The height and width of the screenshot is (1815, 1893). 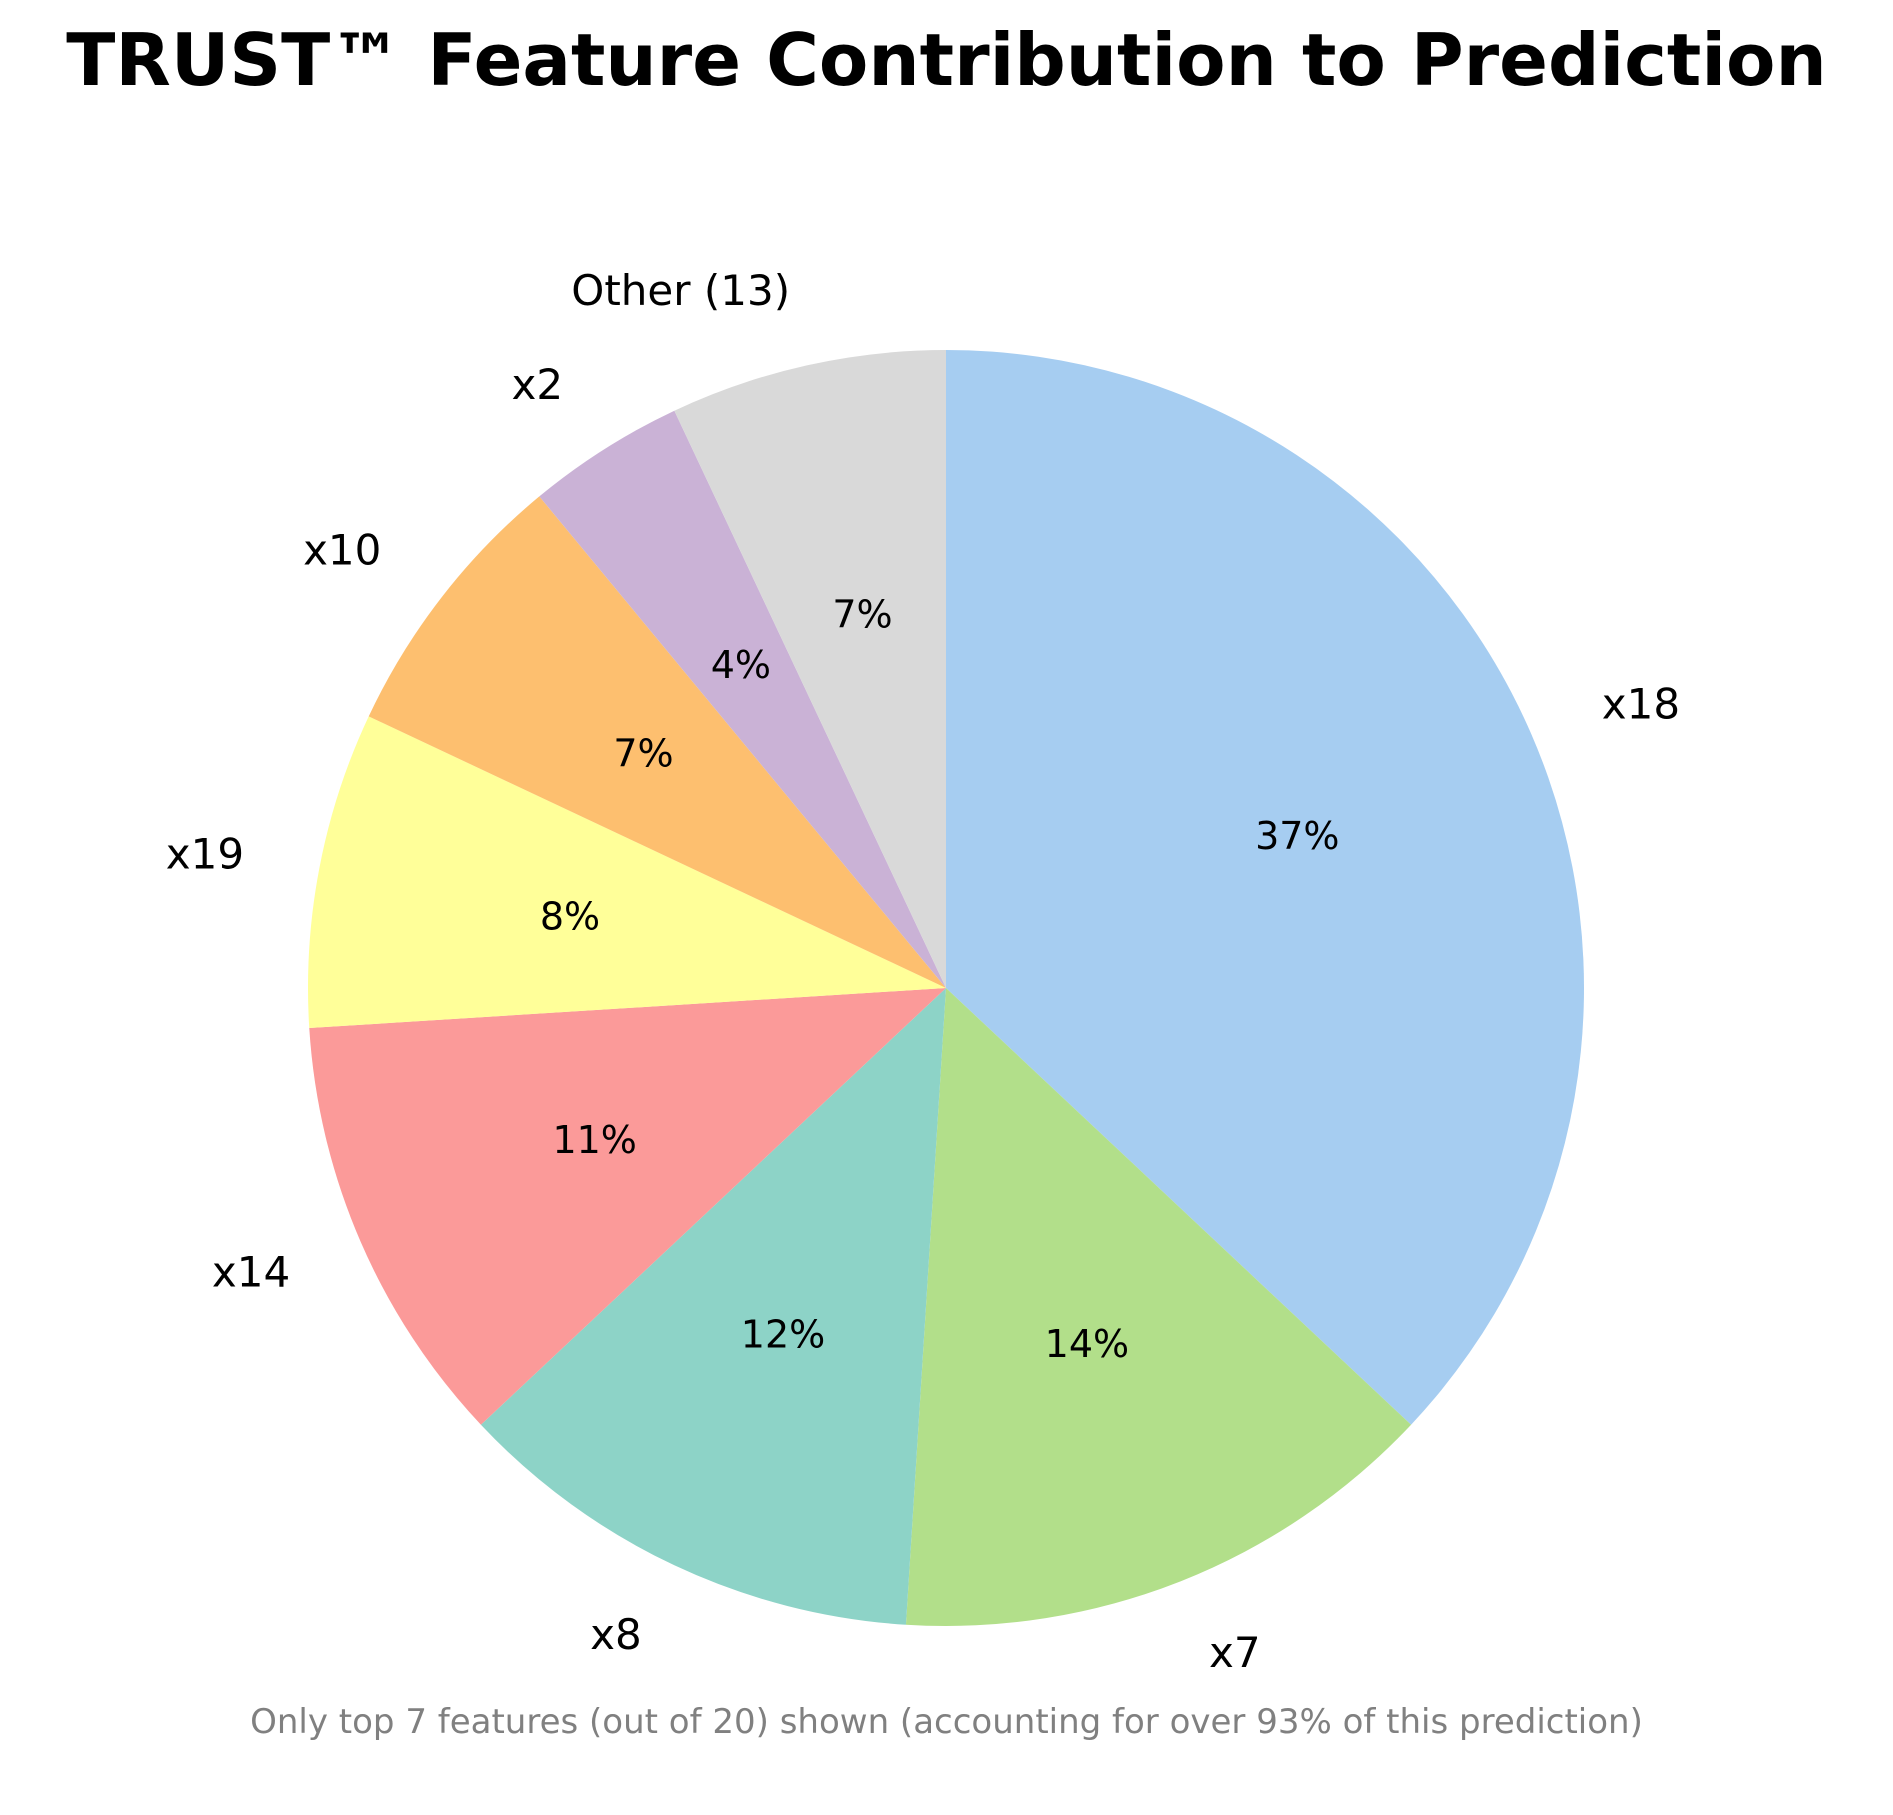 I want to click on pie-slice-x14, so click(x=628, y=1206).